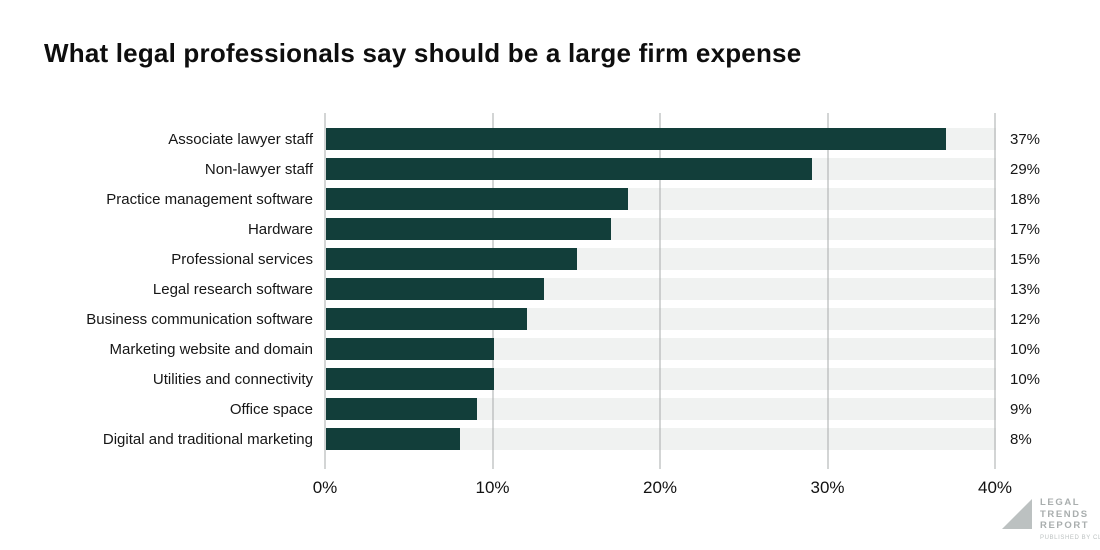 The width and height of the screenshot is (1100, 550). What do you see at coordinates (1060, 502) in the screenshot?
I see `logo-line: LEGAL` at bounding box center [1060, 502].